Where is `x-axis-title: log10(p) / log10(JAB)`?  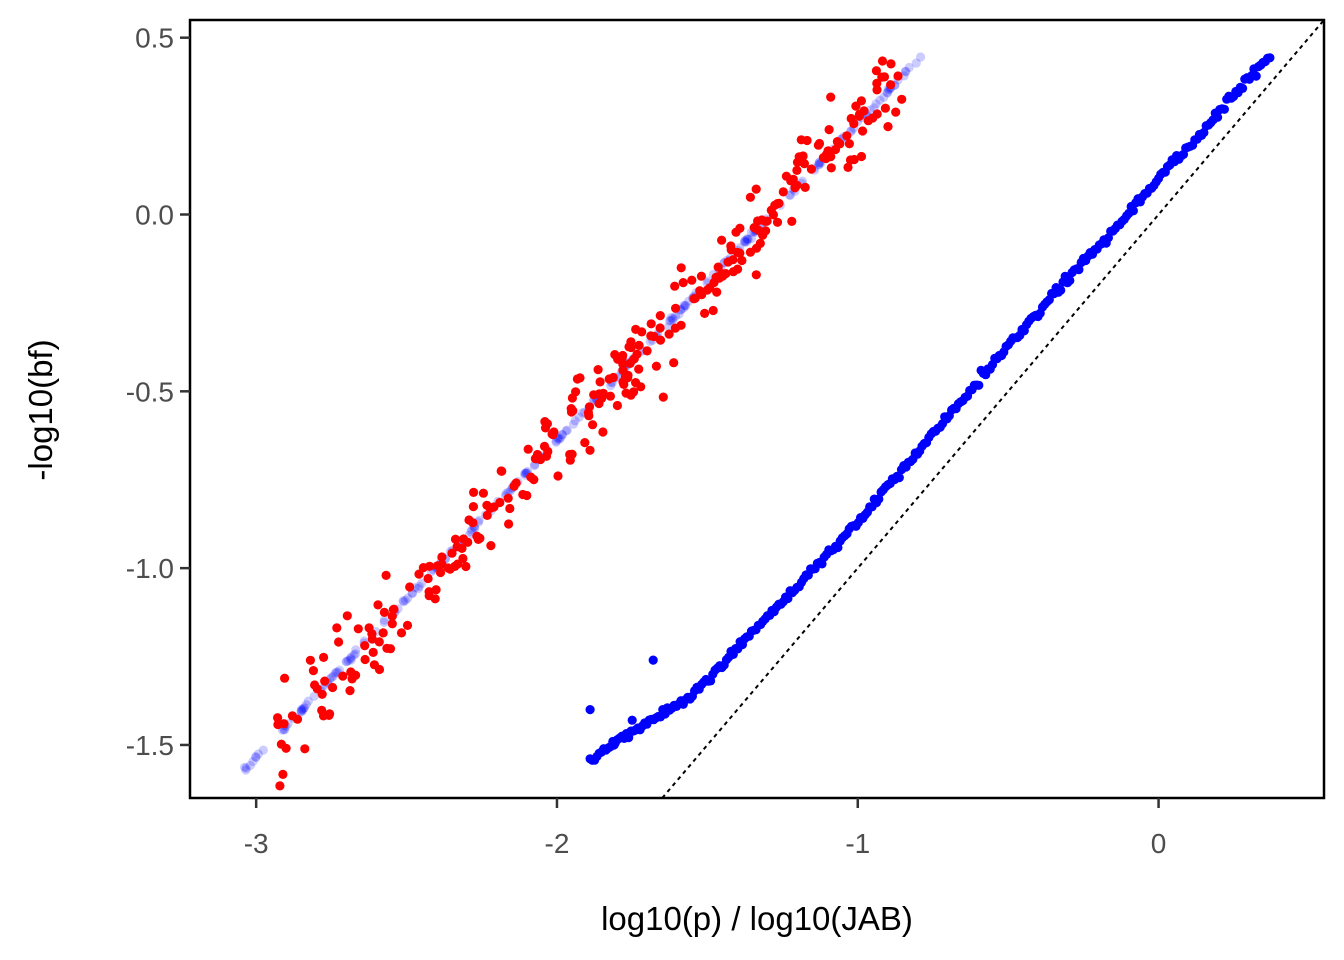
x-axis-title: log10(p) / log10(JAB) is located at coordinates (757, 918).